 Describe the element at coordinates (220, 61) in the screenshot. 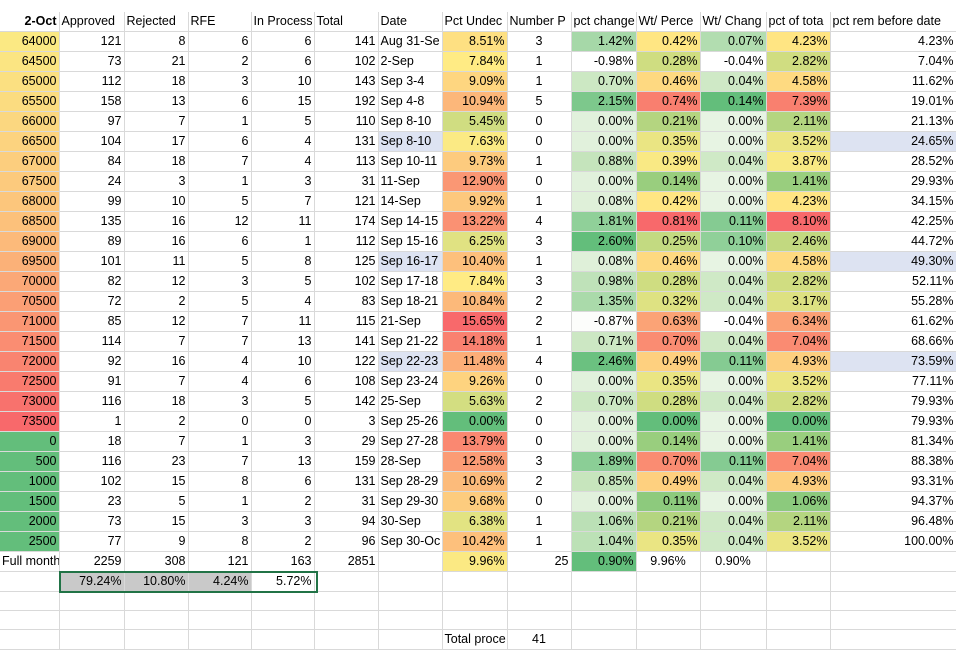

I see `rfe: 2` at that location.